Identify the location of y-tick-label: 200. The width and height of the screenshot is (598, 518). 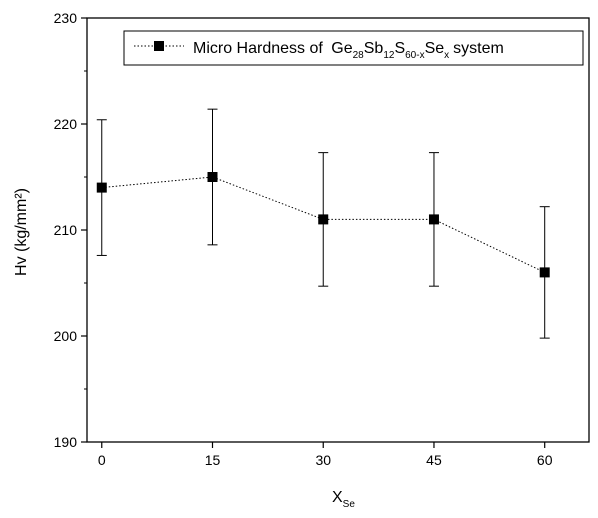
(66, 336).